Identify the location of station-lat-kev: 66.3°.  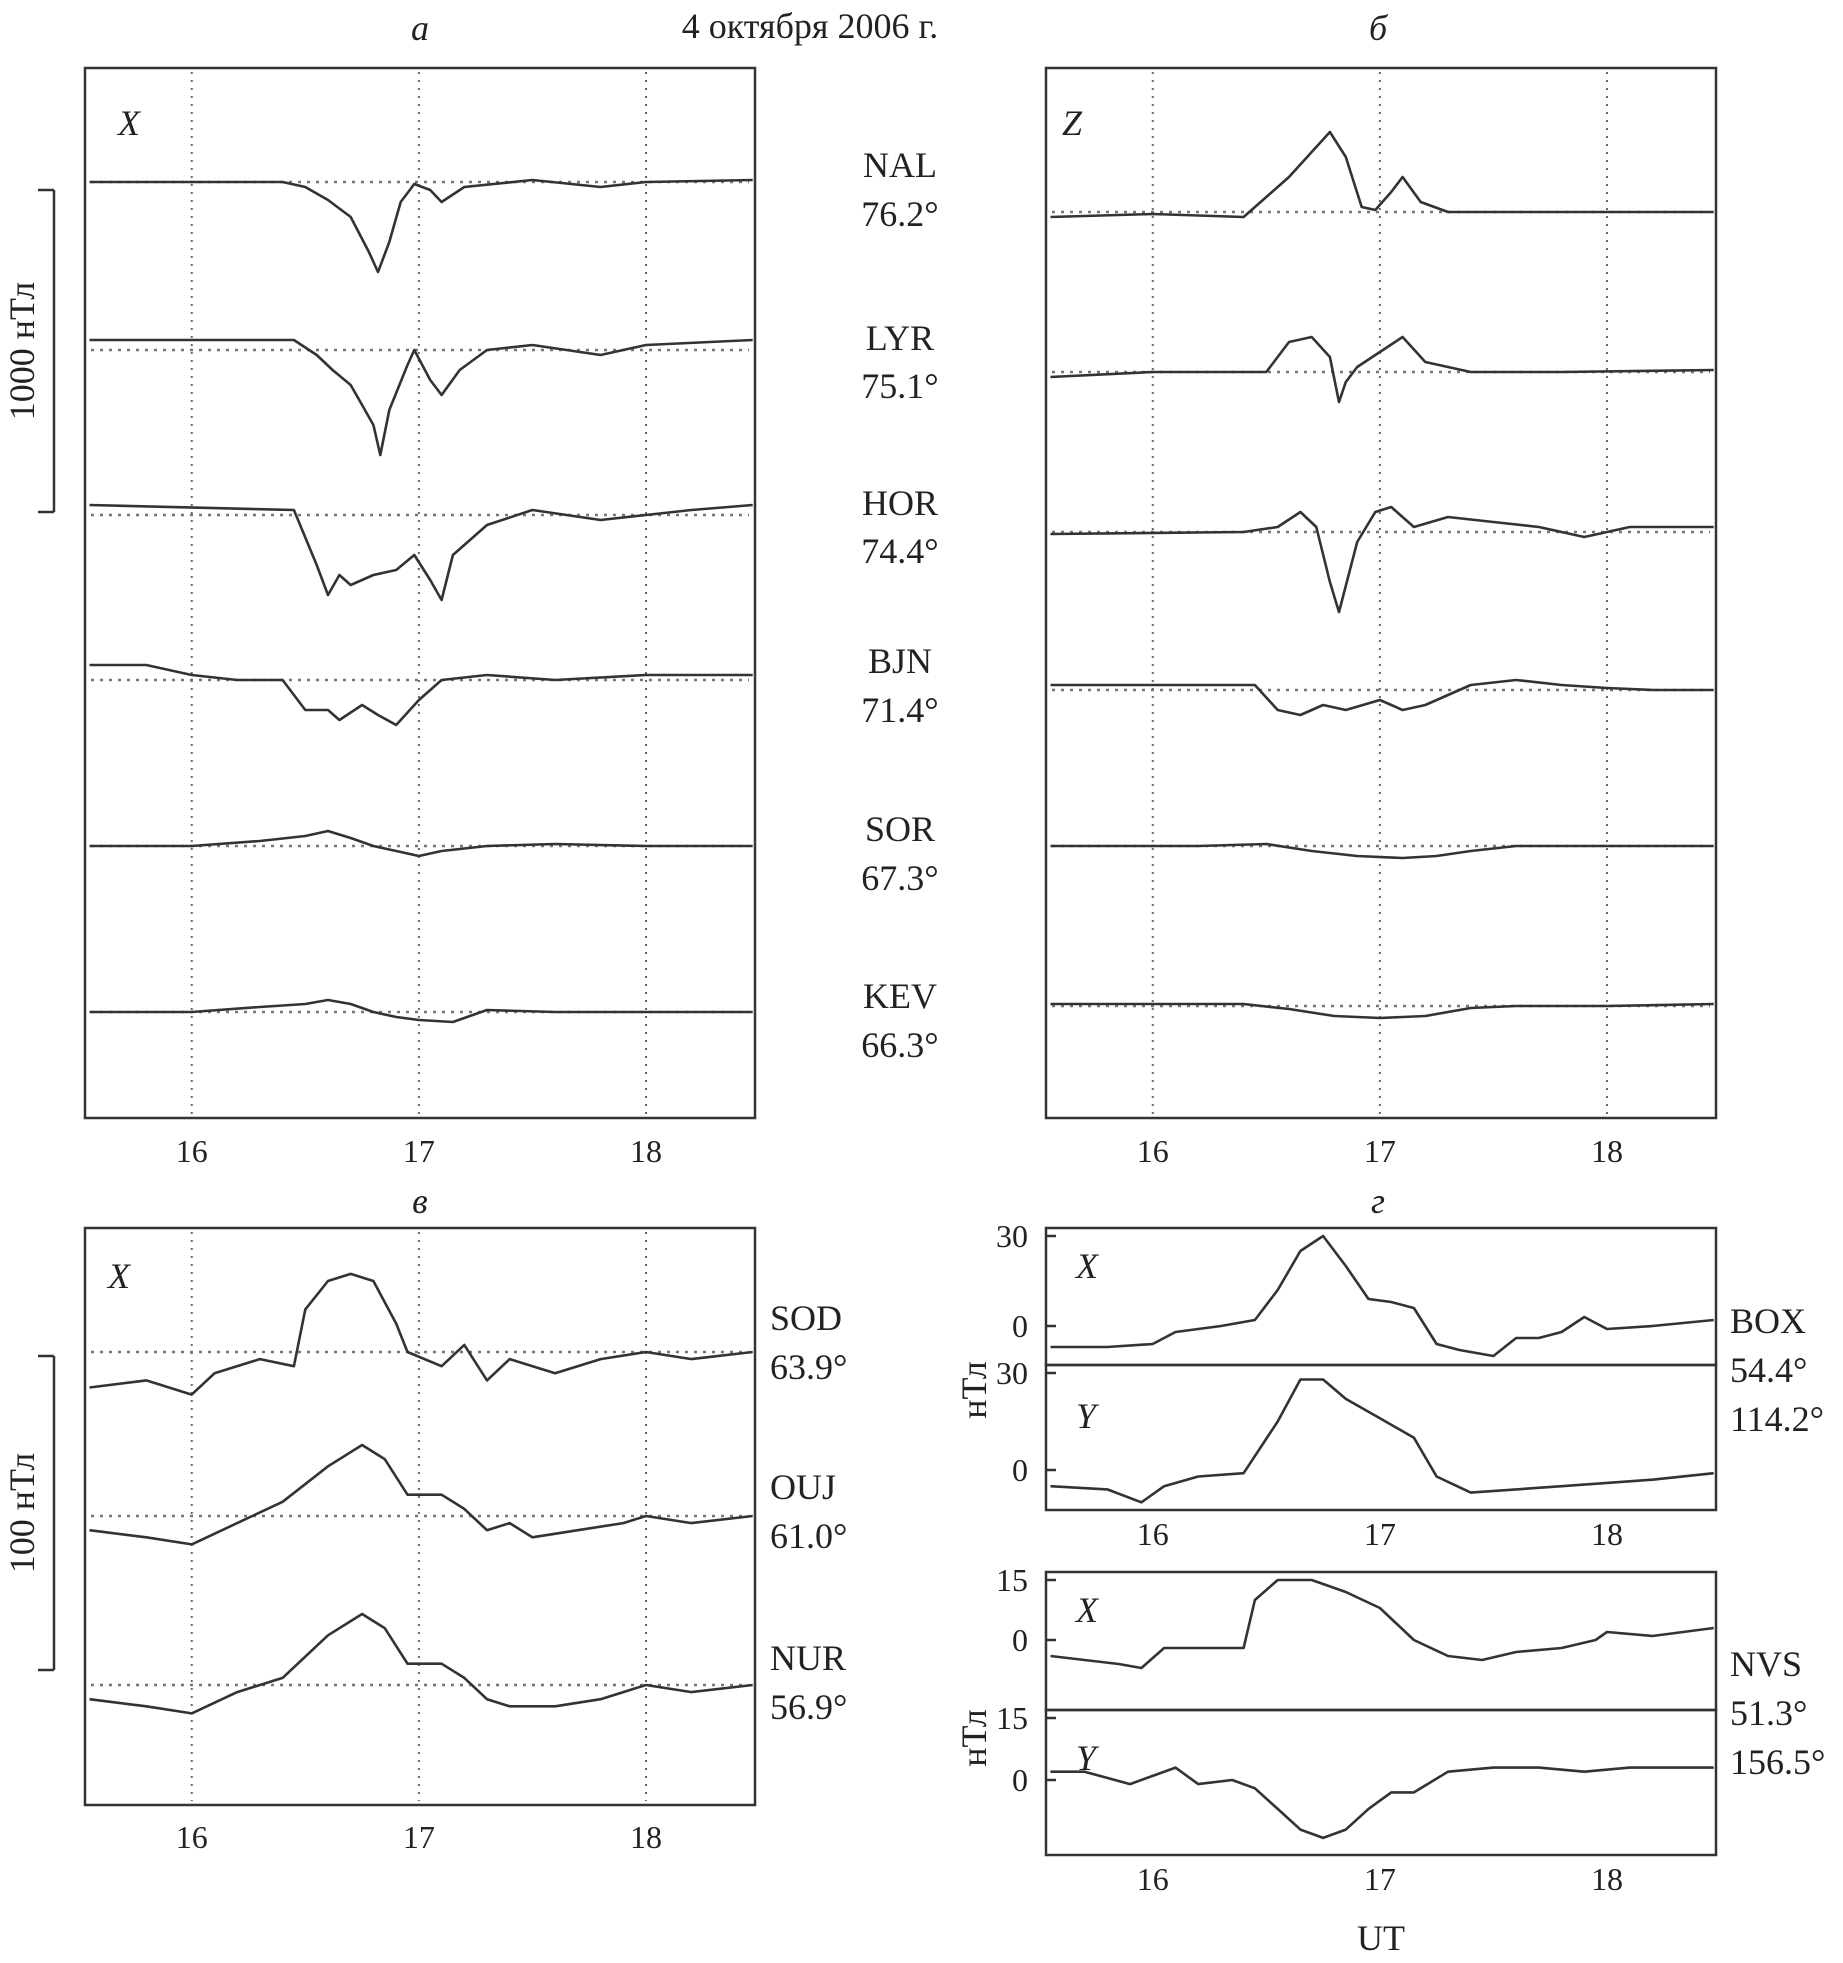
(899, 1045).